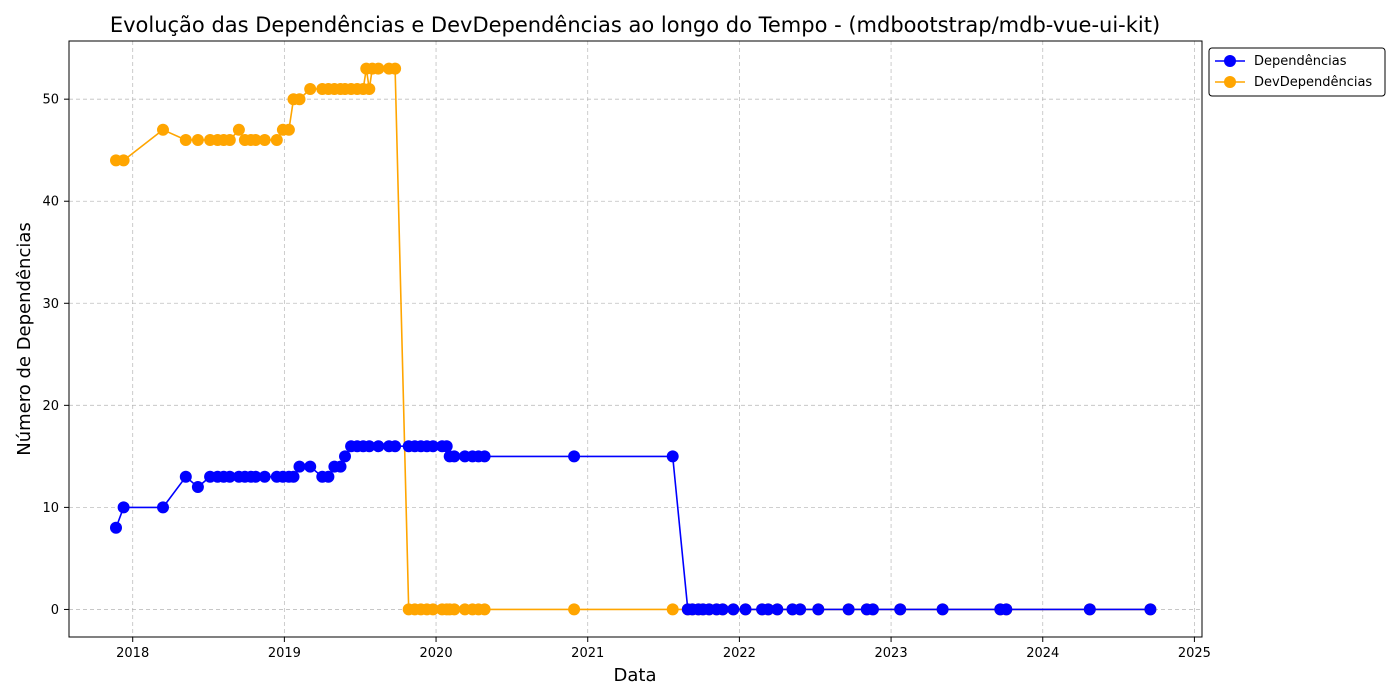 The image size is (1400, 700). What do you see at coordinates (50, 508) in the screenshot?
I see `y-tick-label: 10` at bounding box center [50, 508].